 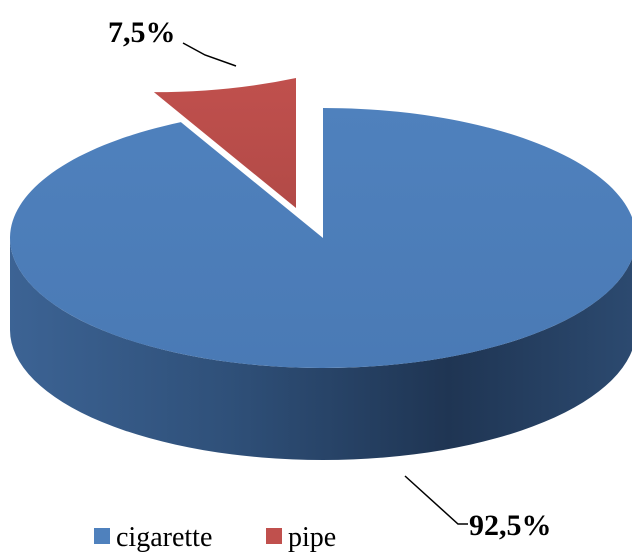 What do you see at coordinates (510, 525) in the screenshot?
I see `data-label-text-cigarette: 92,5%` at bounding box center [510, 525].